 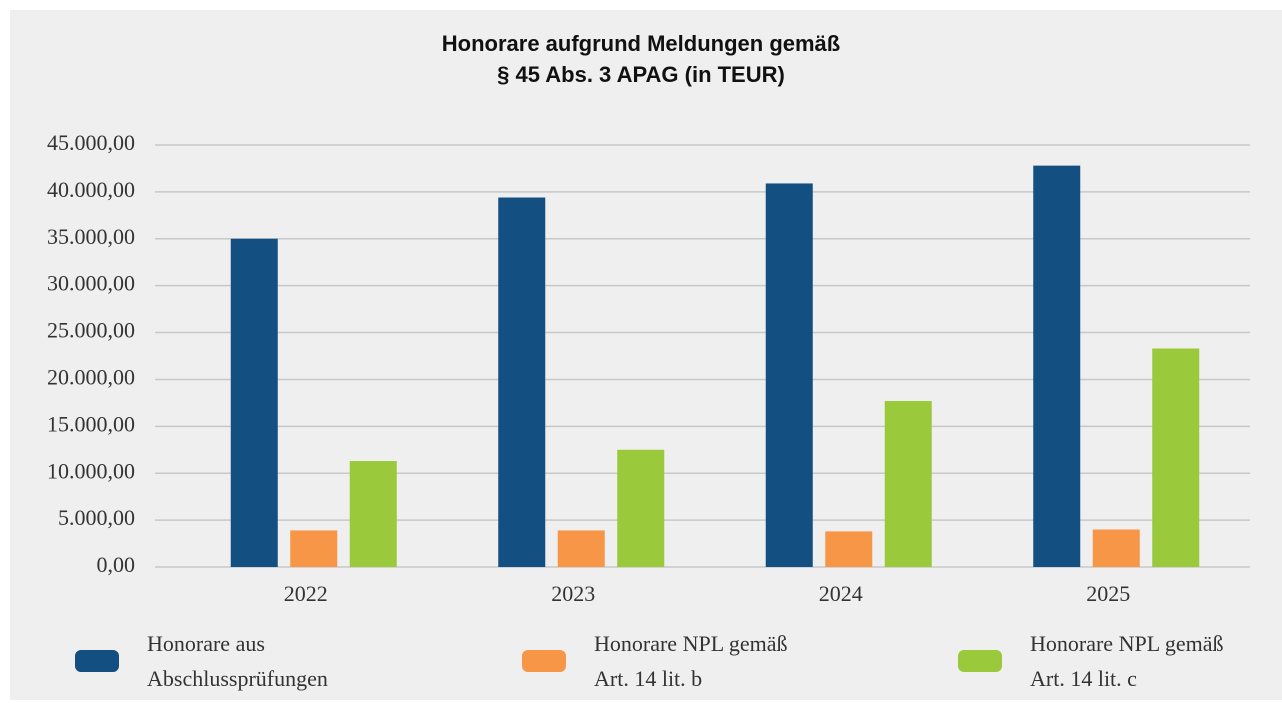 What do you see at coordinates (91, 376) in the screenshot?
I see `y-tick-label: 20.000,00` at bounding box center [91, 376].